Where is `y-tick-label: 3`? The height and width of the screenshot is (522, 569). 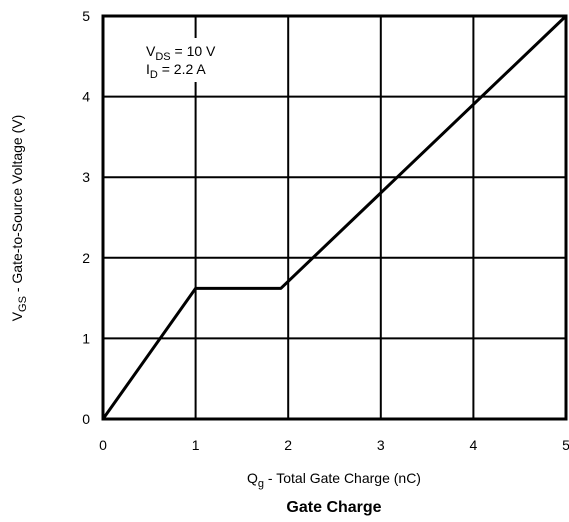
y-tick-label: 3 is located at coordinates (86, 177).